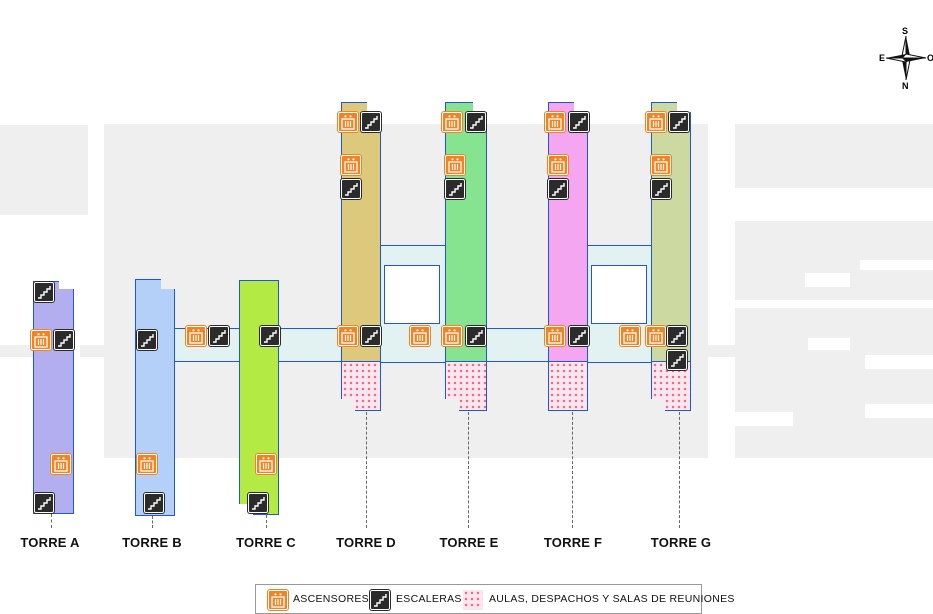 The image size is (933, 614). What do you see at coordinates (568, 386) in the screenshot?
I see `rooms-zone-f` at bounding box center [568, 386].